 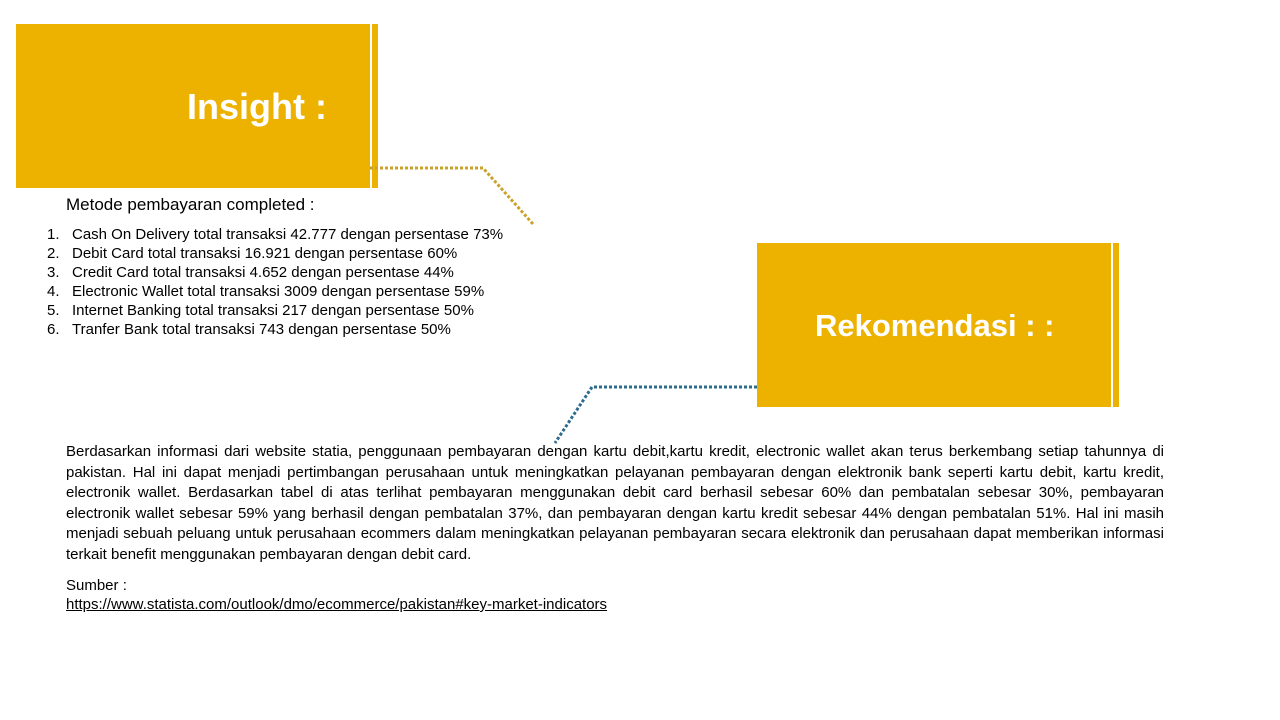 I want to click on insight-header-box, so click(x=193, y=106).